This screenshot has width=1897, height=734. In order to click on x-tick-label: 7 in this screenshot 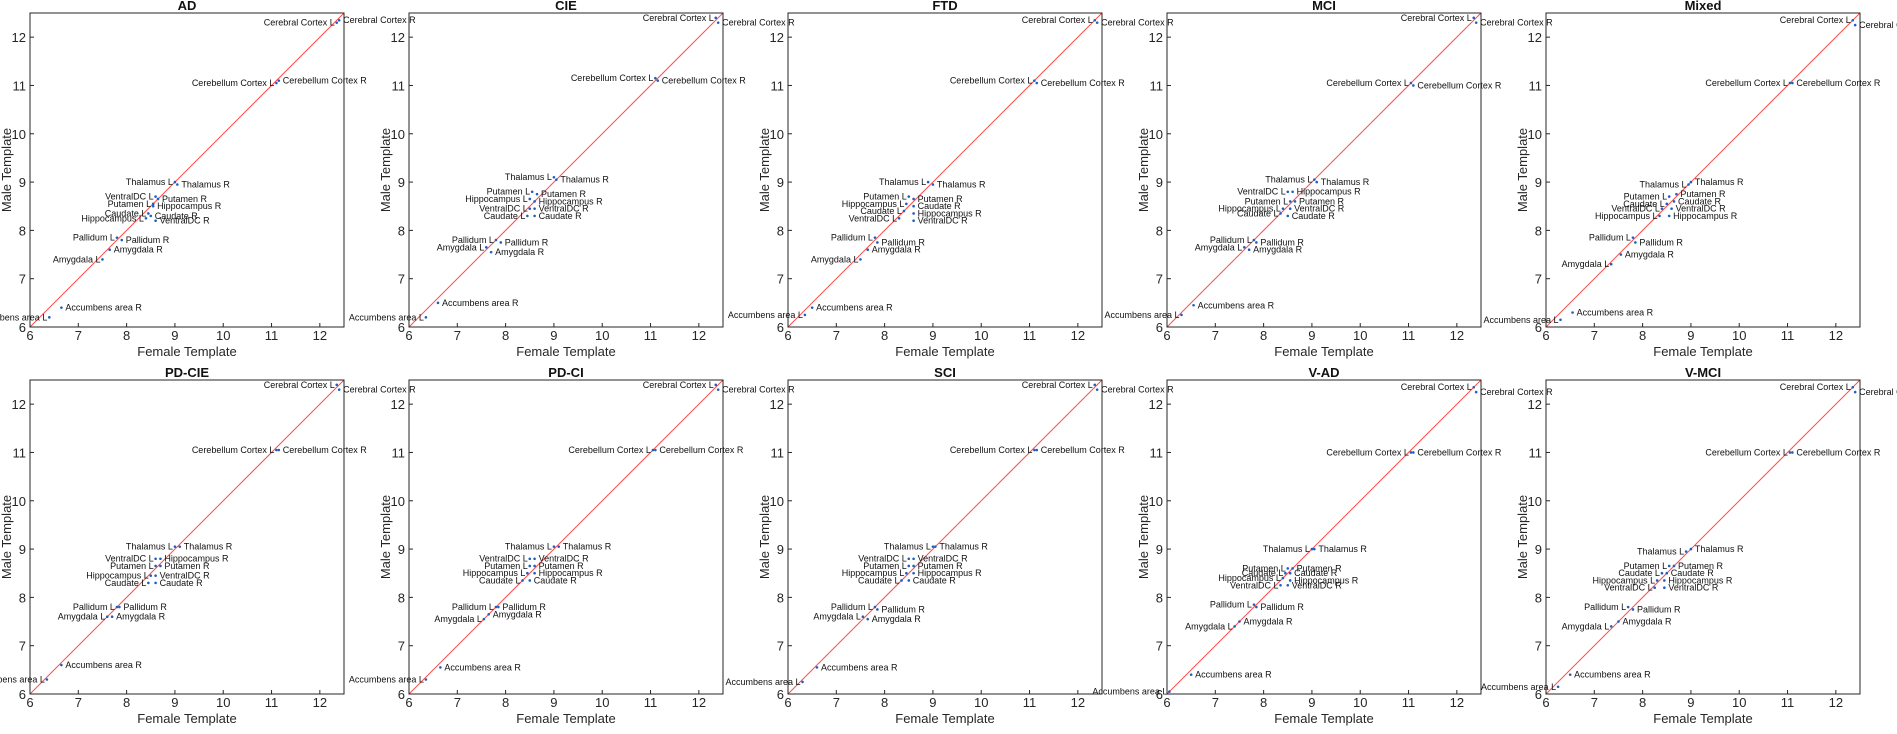, I will do `click(457, 335)`.